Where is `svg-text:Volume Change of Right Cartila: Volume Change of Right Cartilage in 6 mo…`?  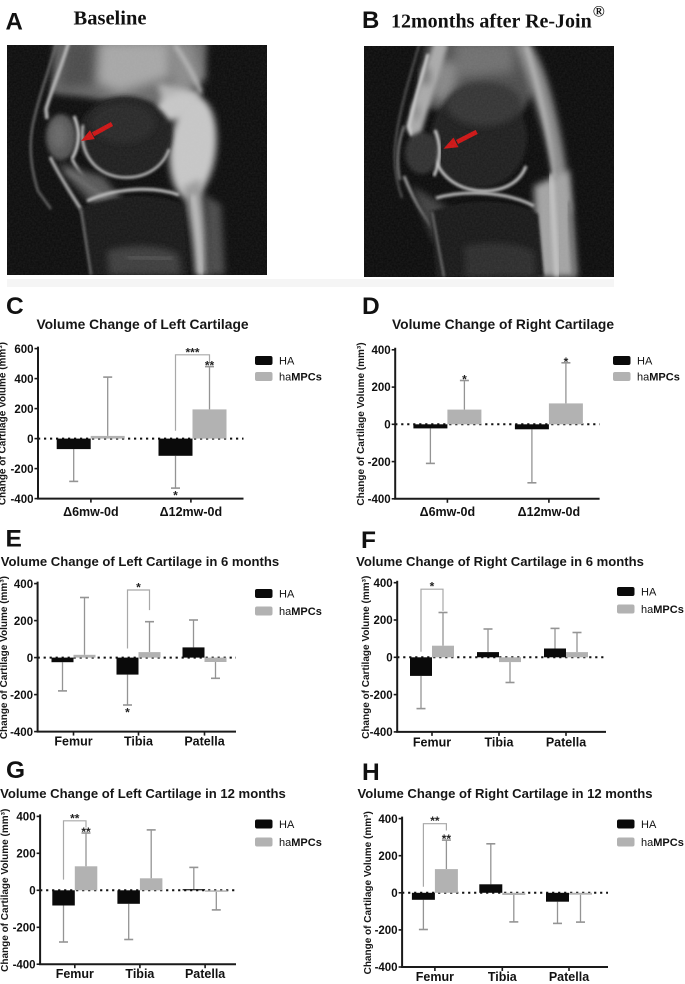
svg-text:Volume Change of Right Cartila: Volume Change of Right Cartilage in 6 mo… is located at coordinates (500, 561).